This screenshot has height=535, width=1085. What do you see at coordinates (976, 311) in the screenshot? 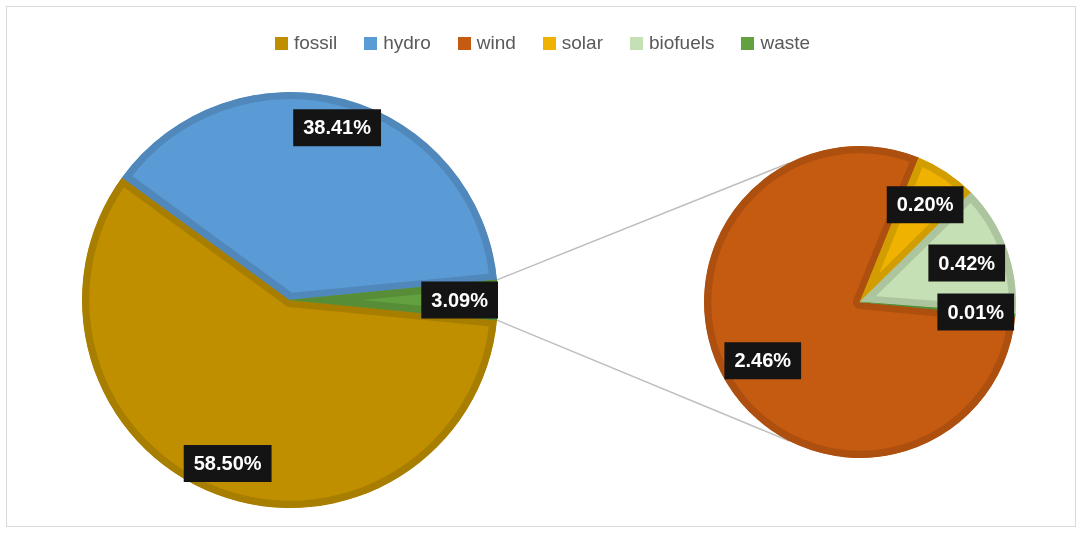
I see `data-label: 0.01%` at bounding box center [976, 311].